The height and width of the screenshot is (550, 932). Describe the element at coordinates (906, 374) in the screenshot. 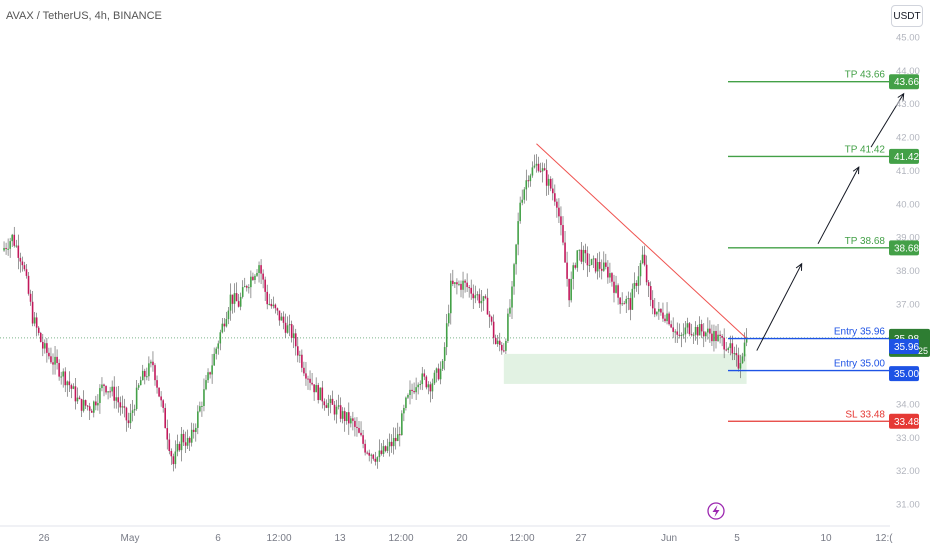

I see `price-tag-value: 35.00` at that location.